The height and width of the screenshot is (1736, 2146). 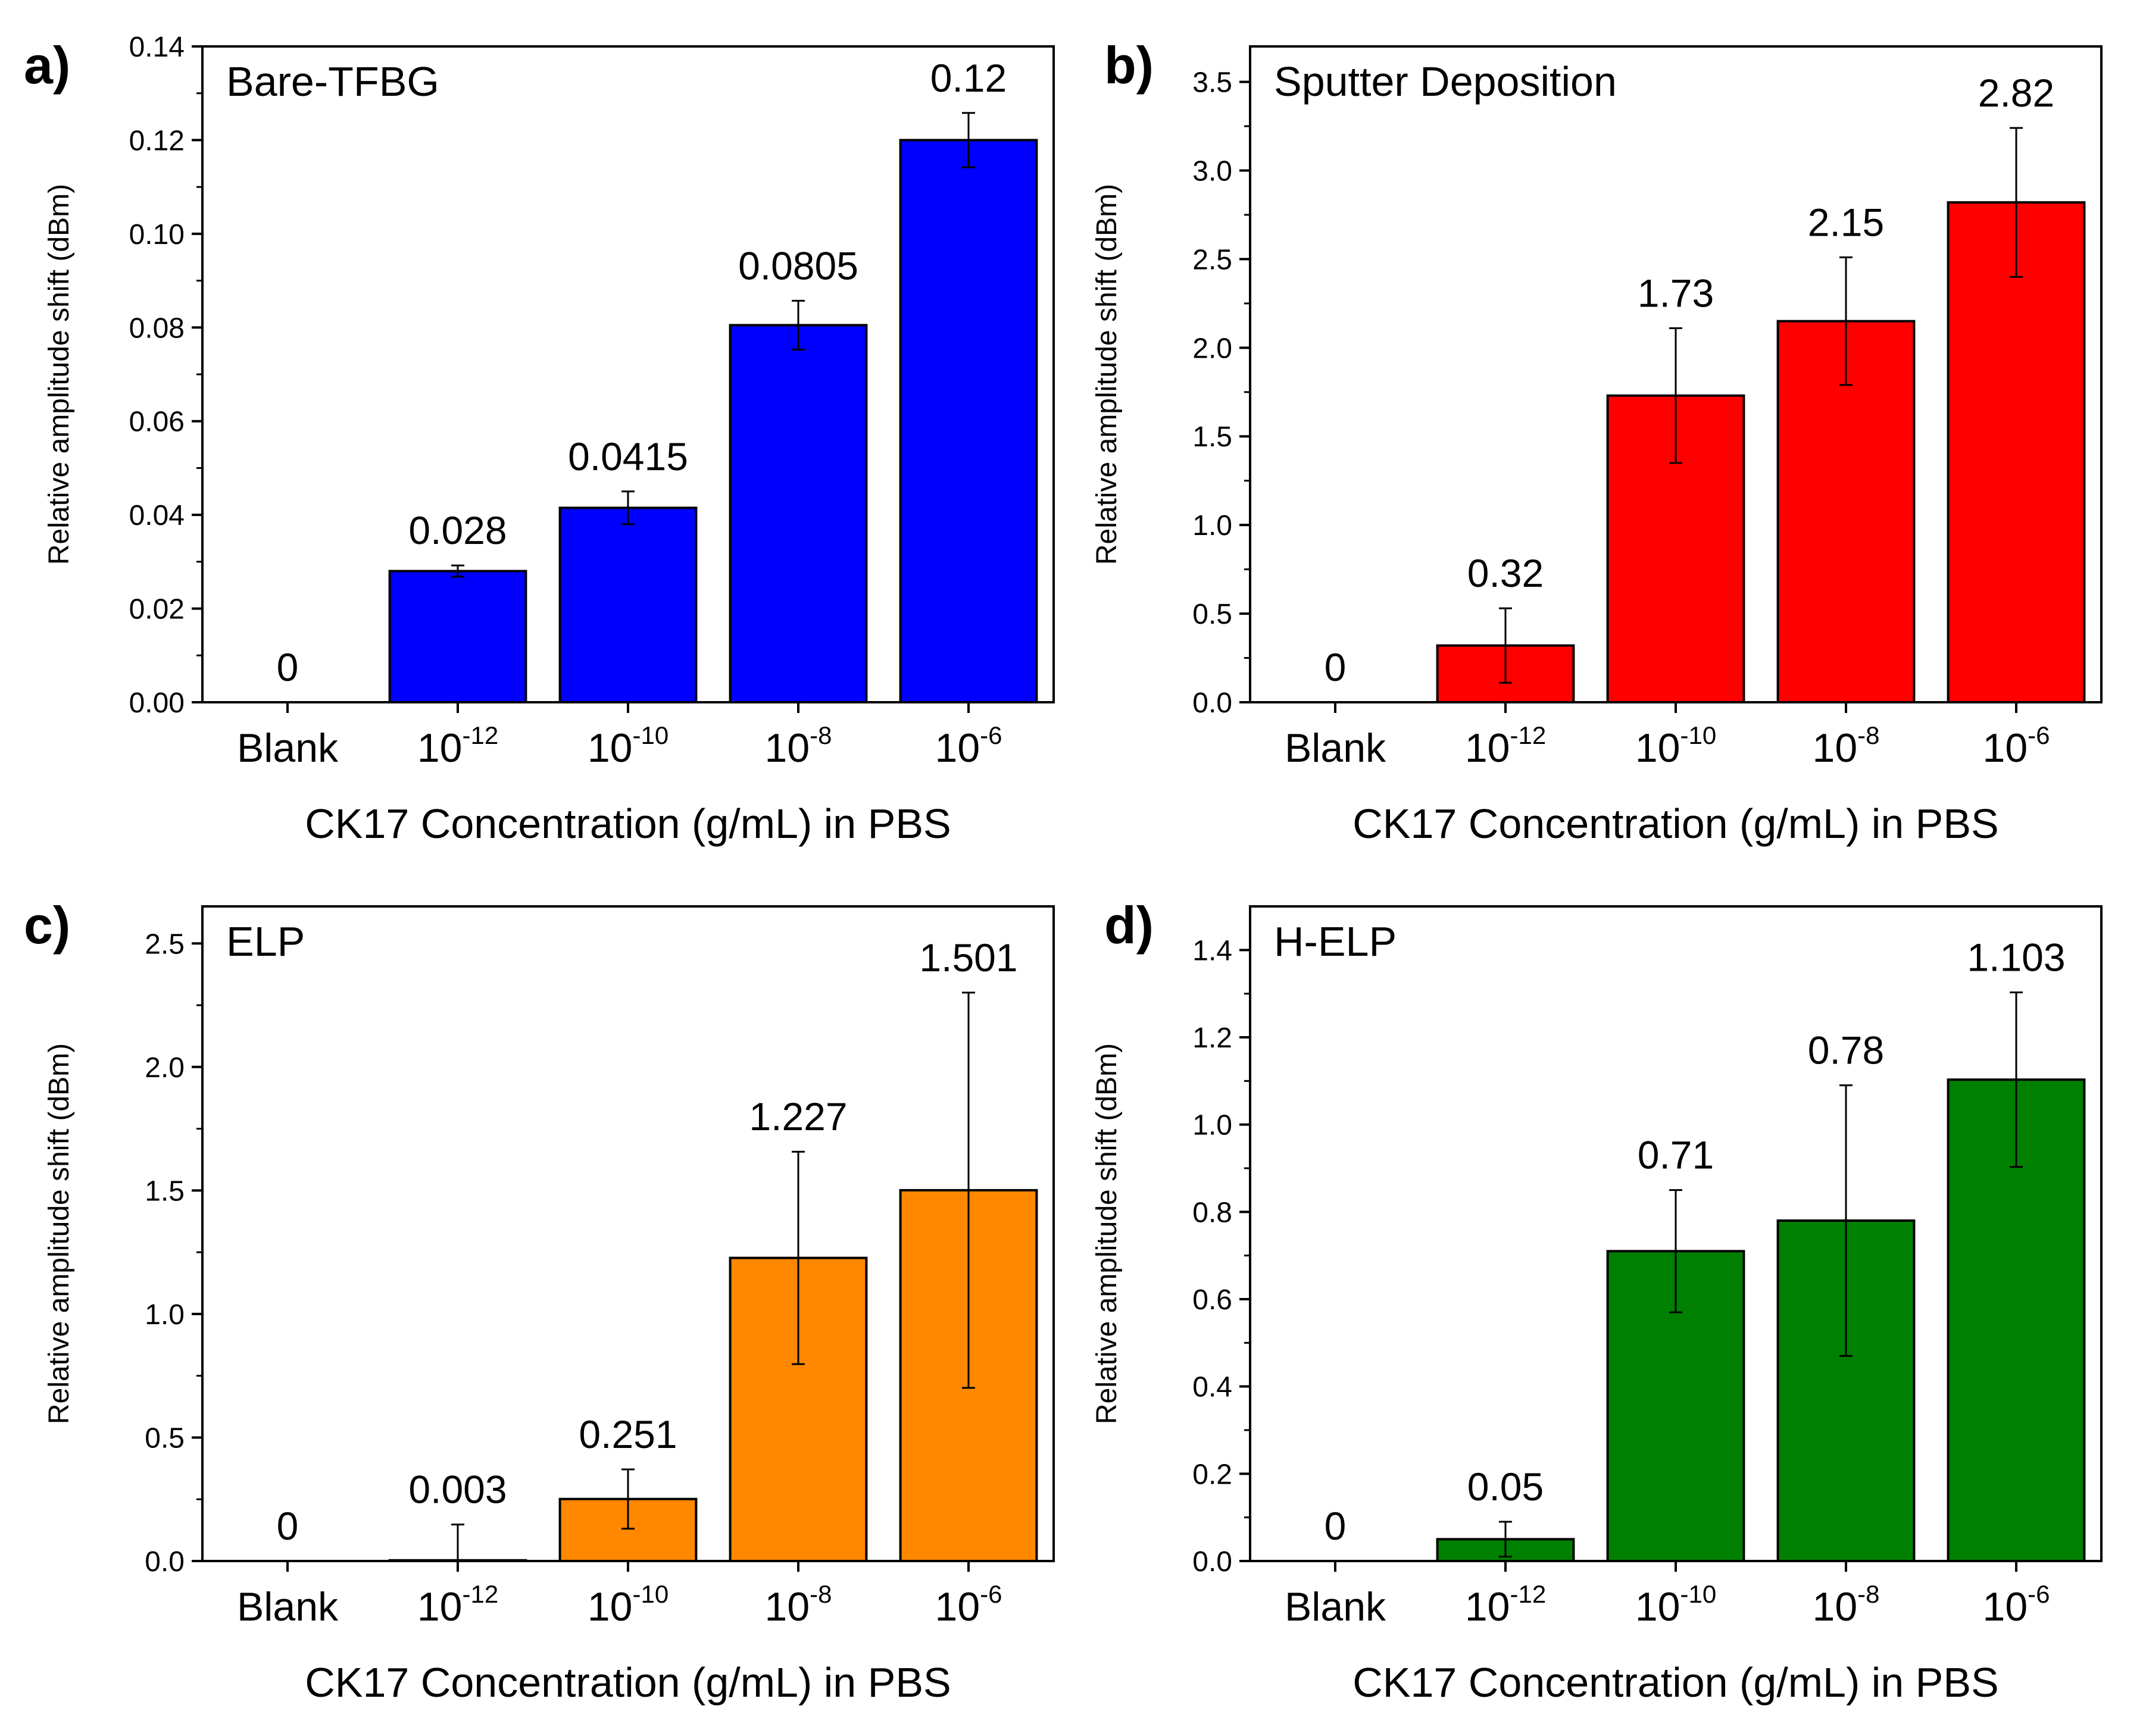 I want to click on y-tick-label: 0.06, so click(x=157, y=422).